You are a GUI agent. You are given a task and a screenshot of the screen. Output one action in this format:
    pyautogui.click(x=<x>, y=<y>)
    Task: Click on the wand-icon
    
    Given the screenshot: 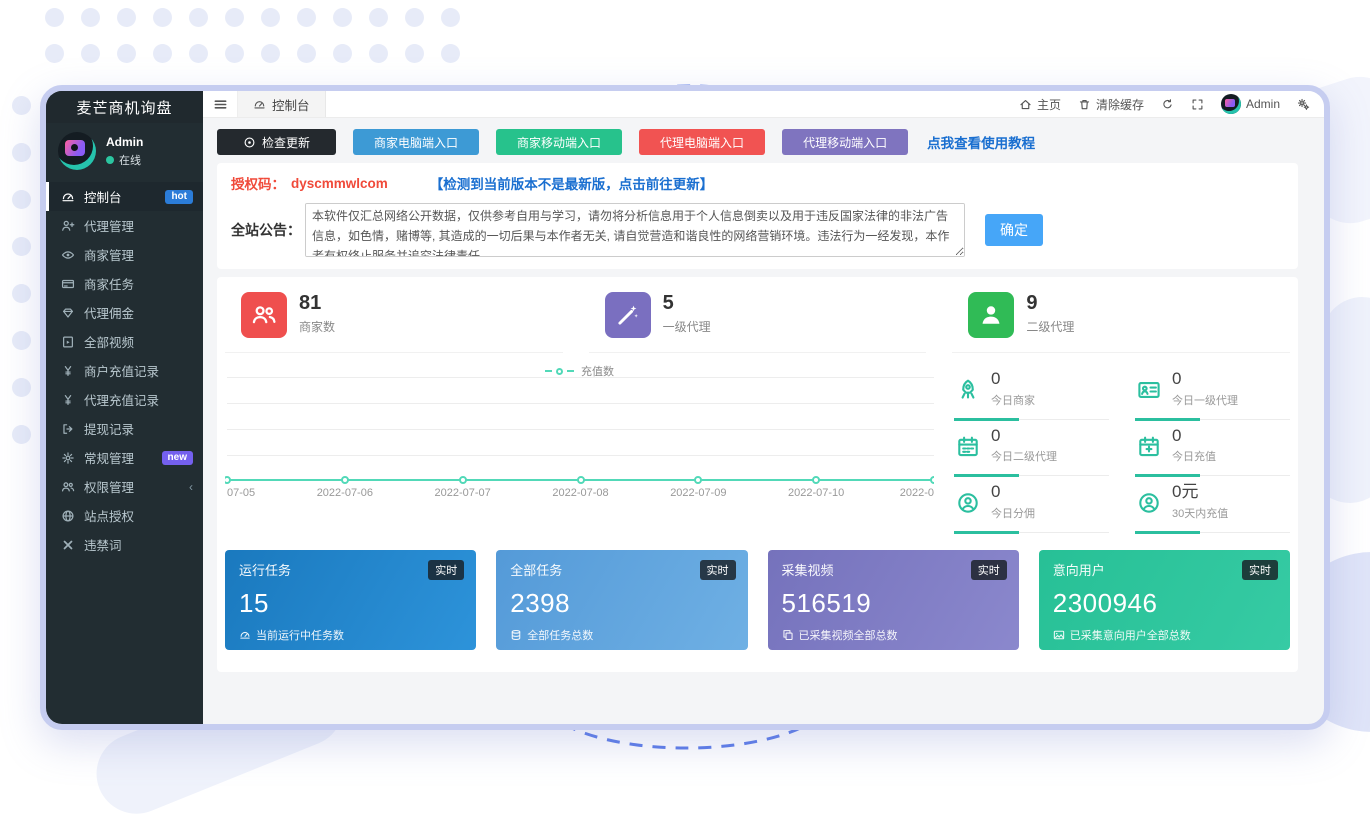 What is the action you would take?
    pyautogui.click(x=628, y=315)
    